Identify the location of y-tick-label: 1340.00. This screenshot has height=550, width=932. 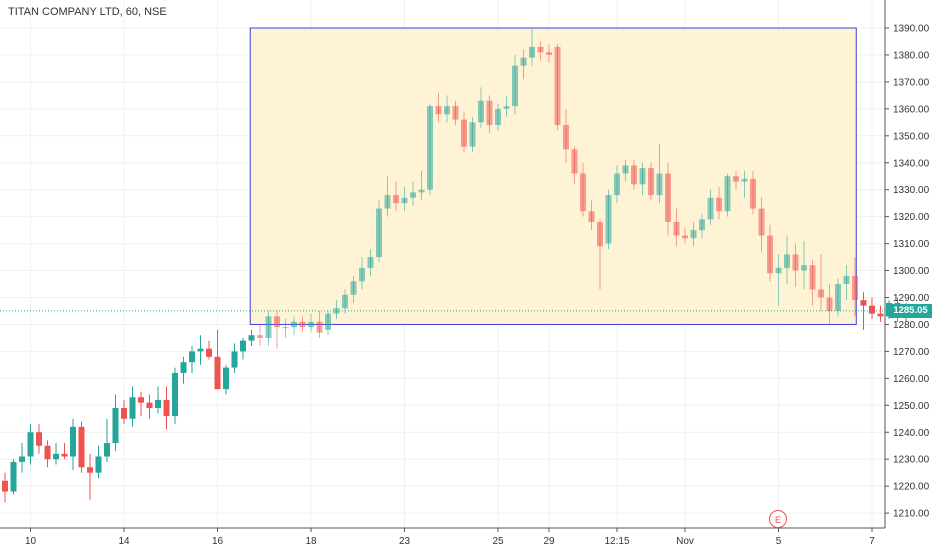
(911, 163).